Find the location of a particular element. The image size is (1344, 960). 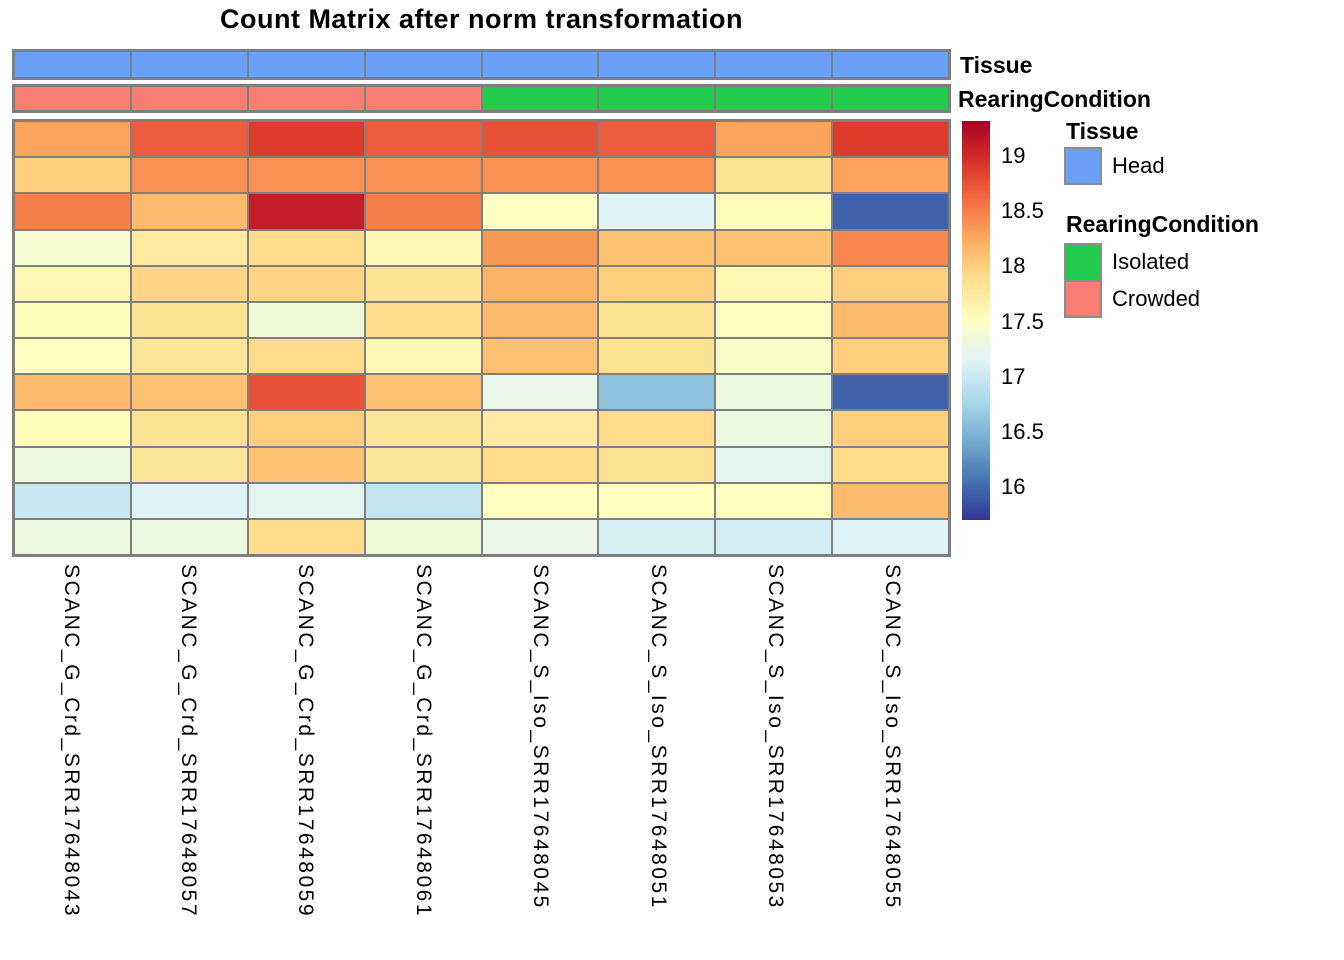

legend-item: Head is located at coordinates (1114, 166).